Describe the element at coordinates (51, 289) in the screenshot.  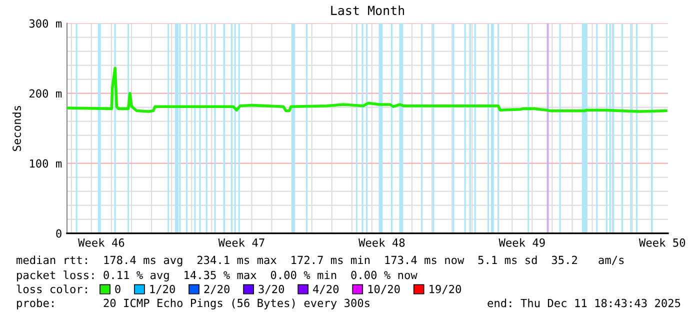
I see `legend-title: loss color:` at that location.